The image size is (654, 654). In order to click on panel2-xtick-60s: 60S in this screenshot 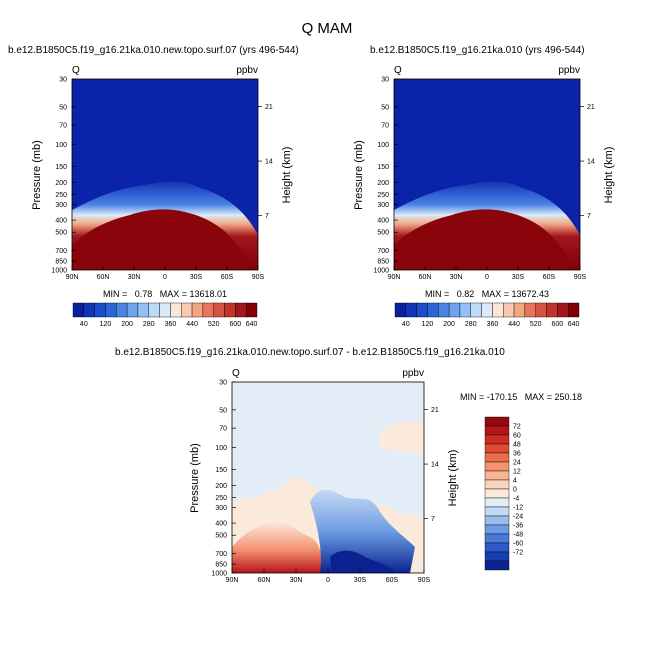, I will do `click(549, 277)`.